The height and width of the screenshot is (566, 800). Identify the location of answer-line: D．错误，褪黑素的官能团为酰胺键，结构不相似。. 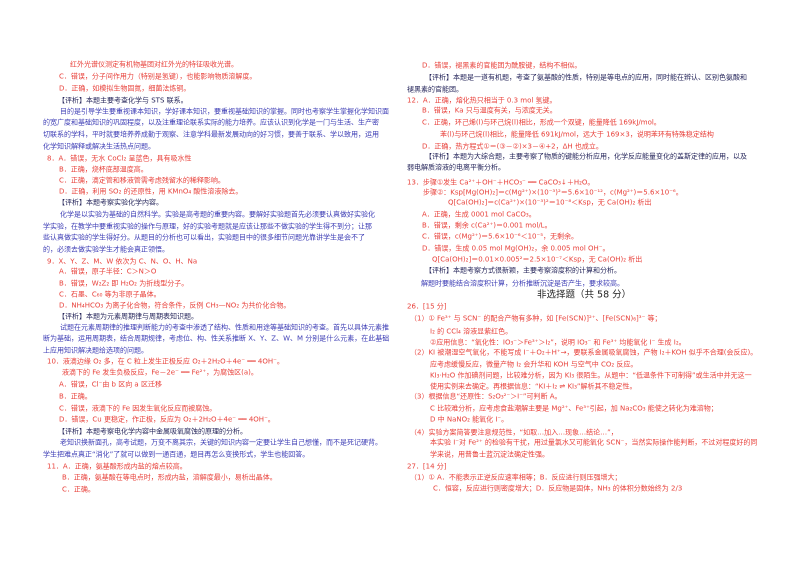
(502, 65).